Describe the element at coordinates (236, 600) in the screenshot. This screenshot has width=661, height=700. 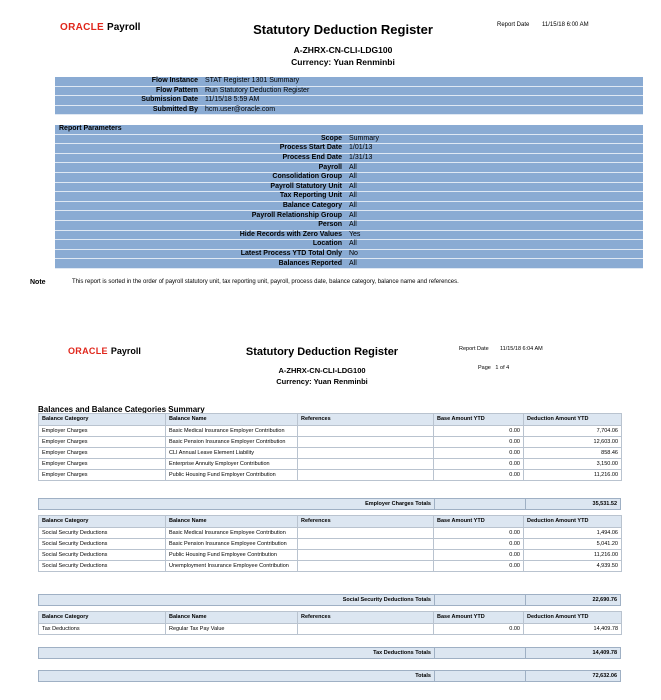
I see `totals-label: Social Security Deductions Totals` at that location.